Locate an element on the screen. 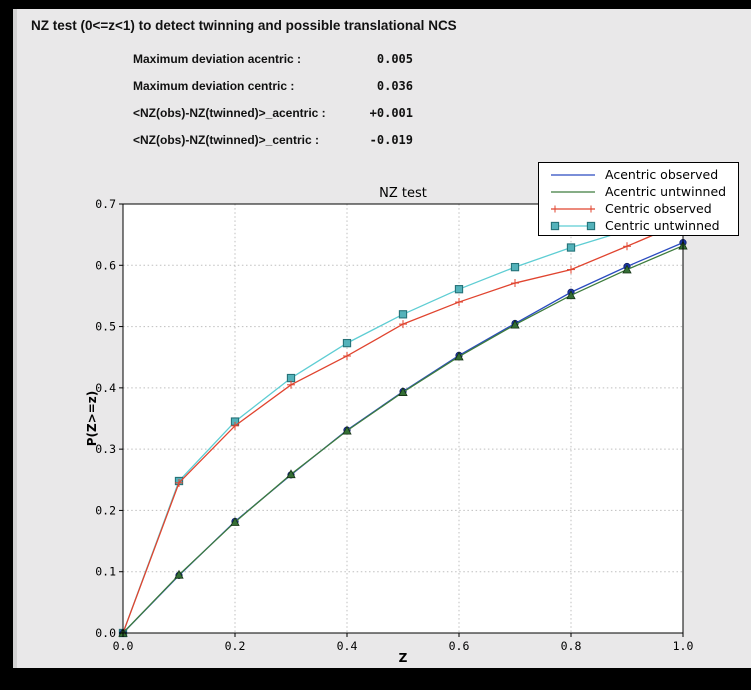  y-tick-label: 0.6 is located at coordinates (105, 265).